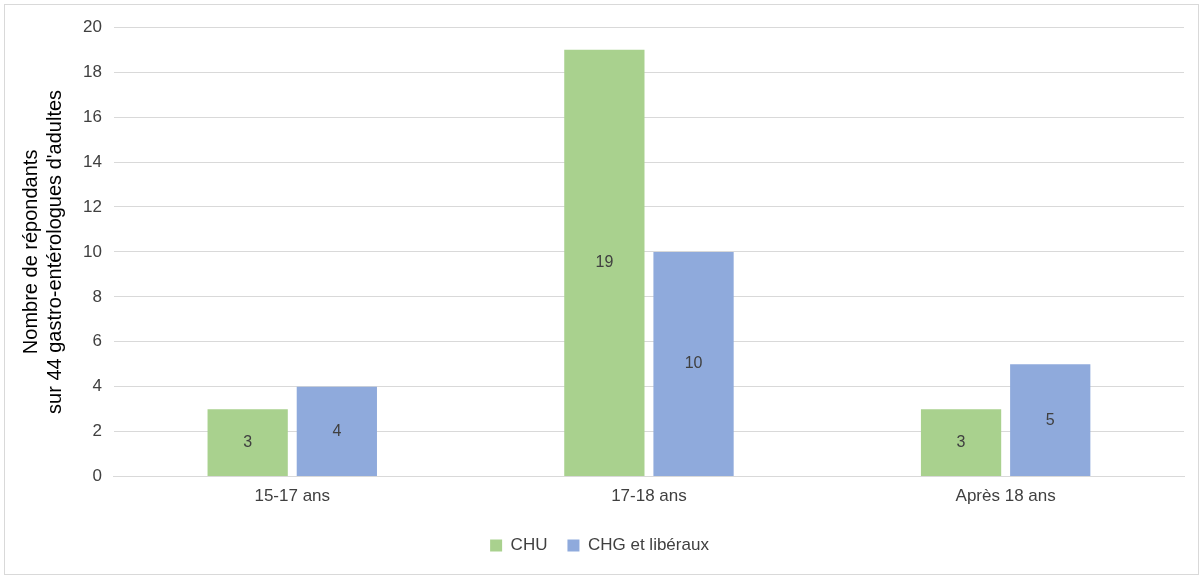 The image size is (1203, 579). What do you see at coordinates (92, 71) in the screenshot?
I see `y-tick-label: 18` at bounding box center [92, 71].